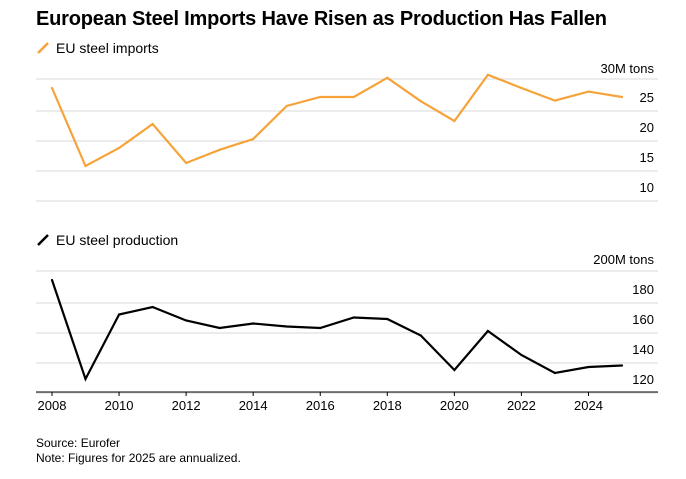  I want to click on imports-point-2025, so click(622, 97).